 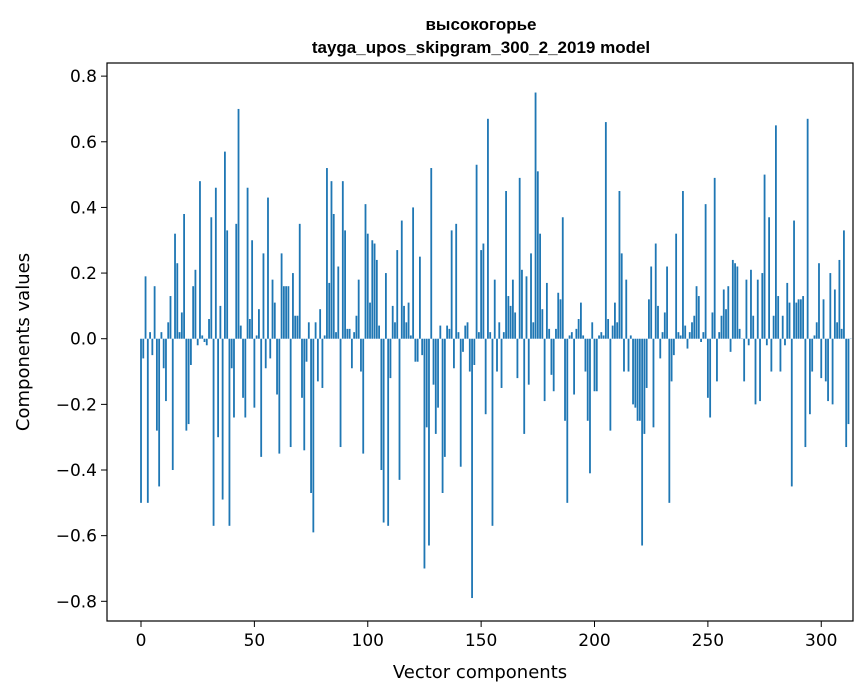 What do you see at coordinates (480, 672) in the screenshot?
I see `x-axis-label: Vector components` at bounding box center [480, 672].